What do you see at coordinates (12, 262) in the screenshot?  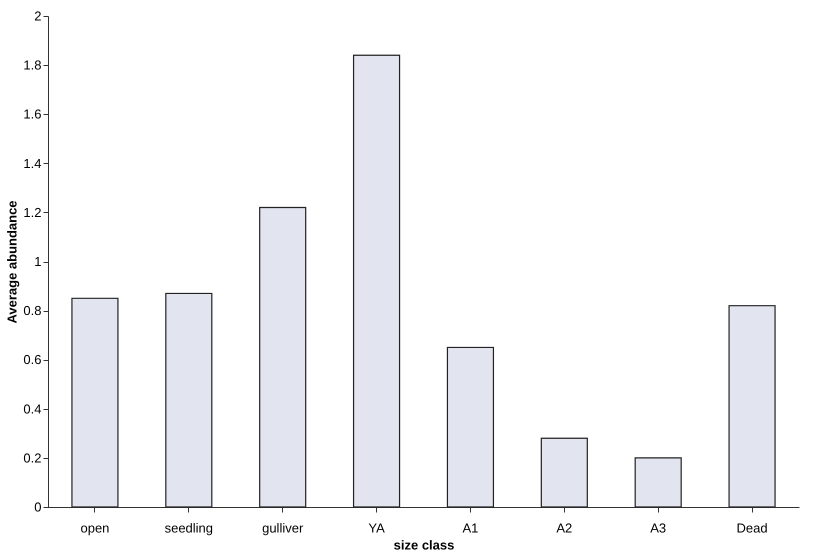 I see `y-axis-title: Average abundance` at bounding box center [12, 262].